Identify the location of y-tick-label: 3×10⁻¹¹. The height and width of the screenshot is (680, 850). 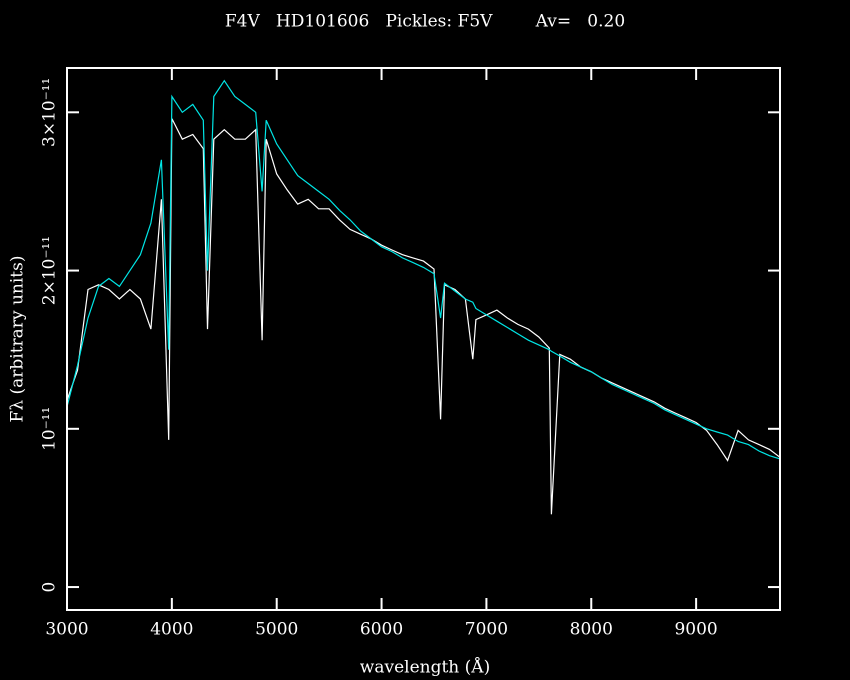
(50, 112).